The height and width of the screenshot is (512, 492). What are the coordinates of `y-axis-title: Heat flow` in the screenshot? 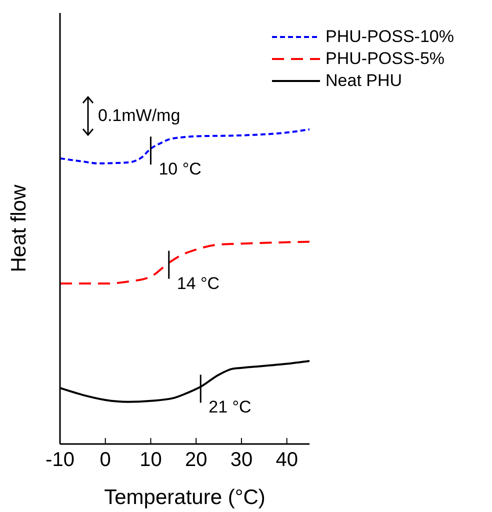 It's located at (18, 228).